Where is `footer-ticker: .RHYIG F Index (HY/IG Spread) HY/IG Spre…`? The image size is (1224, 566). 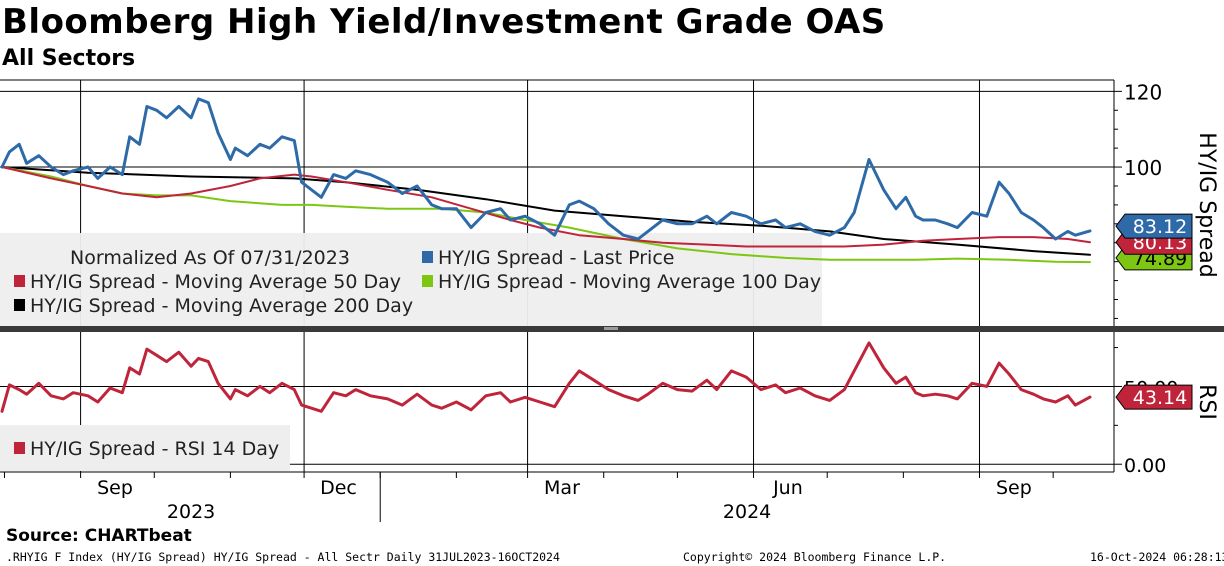 footer-ticker: .RHYIG F Index (HY/IG Spread) HY/IG Spre… is located at coordinates (283, 557).